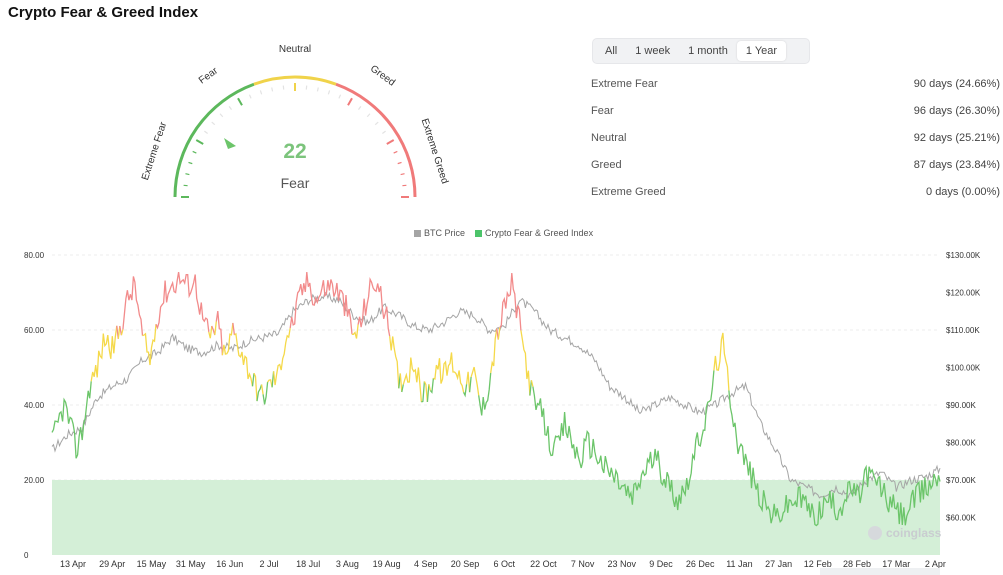  Describe the element at coordinates (465, 564) in the screenshot. I see `x-tick-label: 20 Sep` at that location.